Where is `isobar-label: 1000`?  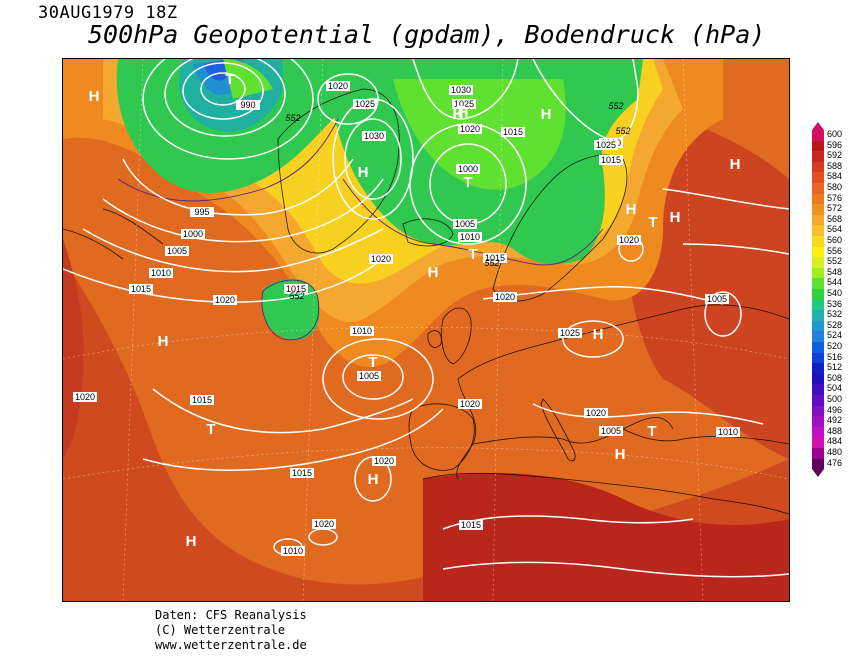 isobar-label: 1000 is located at coordinates (193, 234).